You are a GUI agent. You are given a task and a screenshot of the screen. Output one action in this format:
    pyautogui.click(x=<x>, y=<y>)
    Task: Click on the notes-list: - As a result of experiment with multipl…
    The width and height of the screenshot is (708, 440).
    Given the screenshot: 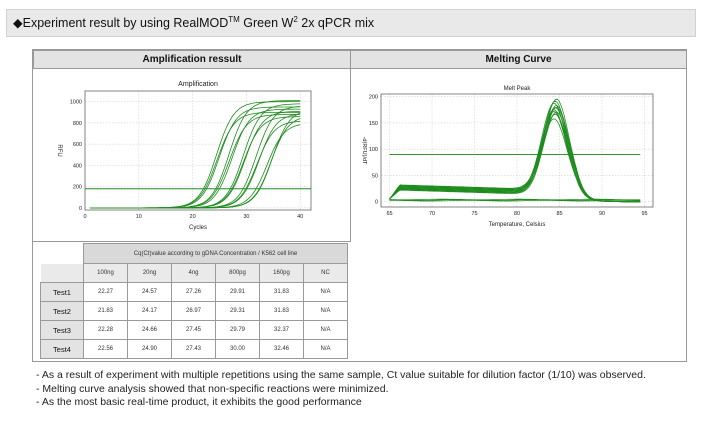 What is the action you would take?
    pyautogui.click(x=341, y=389)
    